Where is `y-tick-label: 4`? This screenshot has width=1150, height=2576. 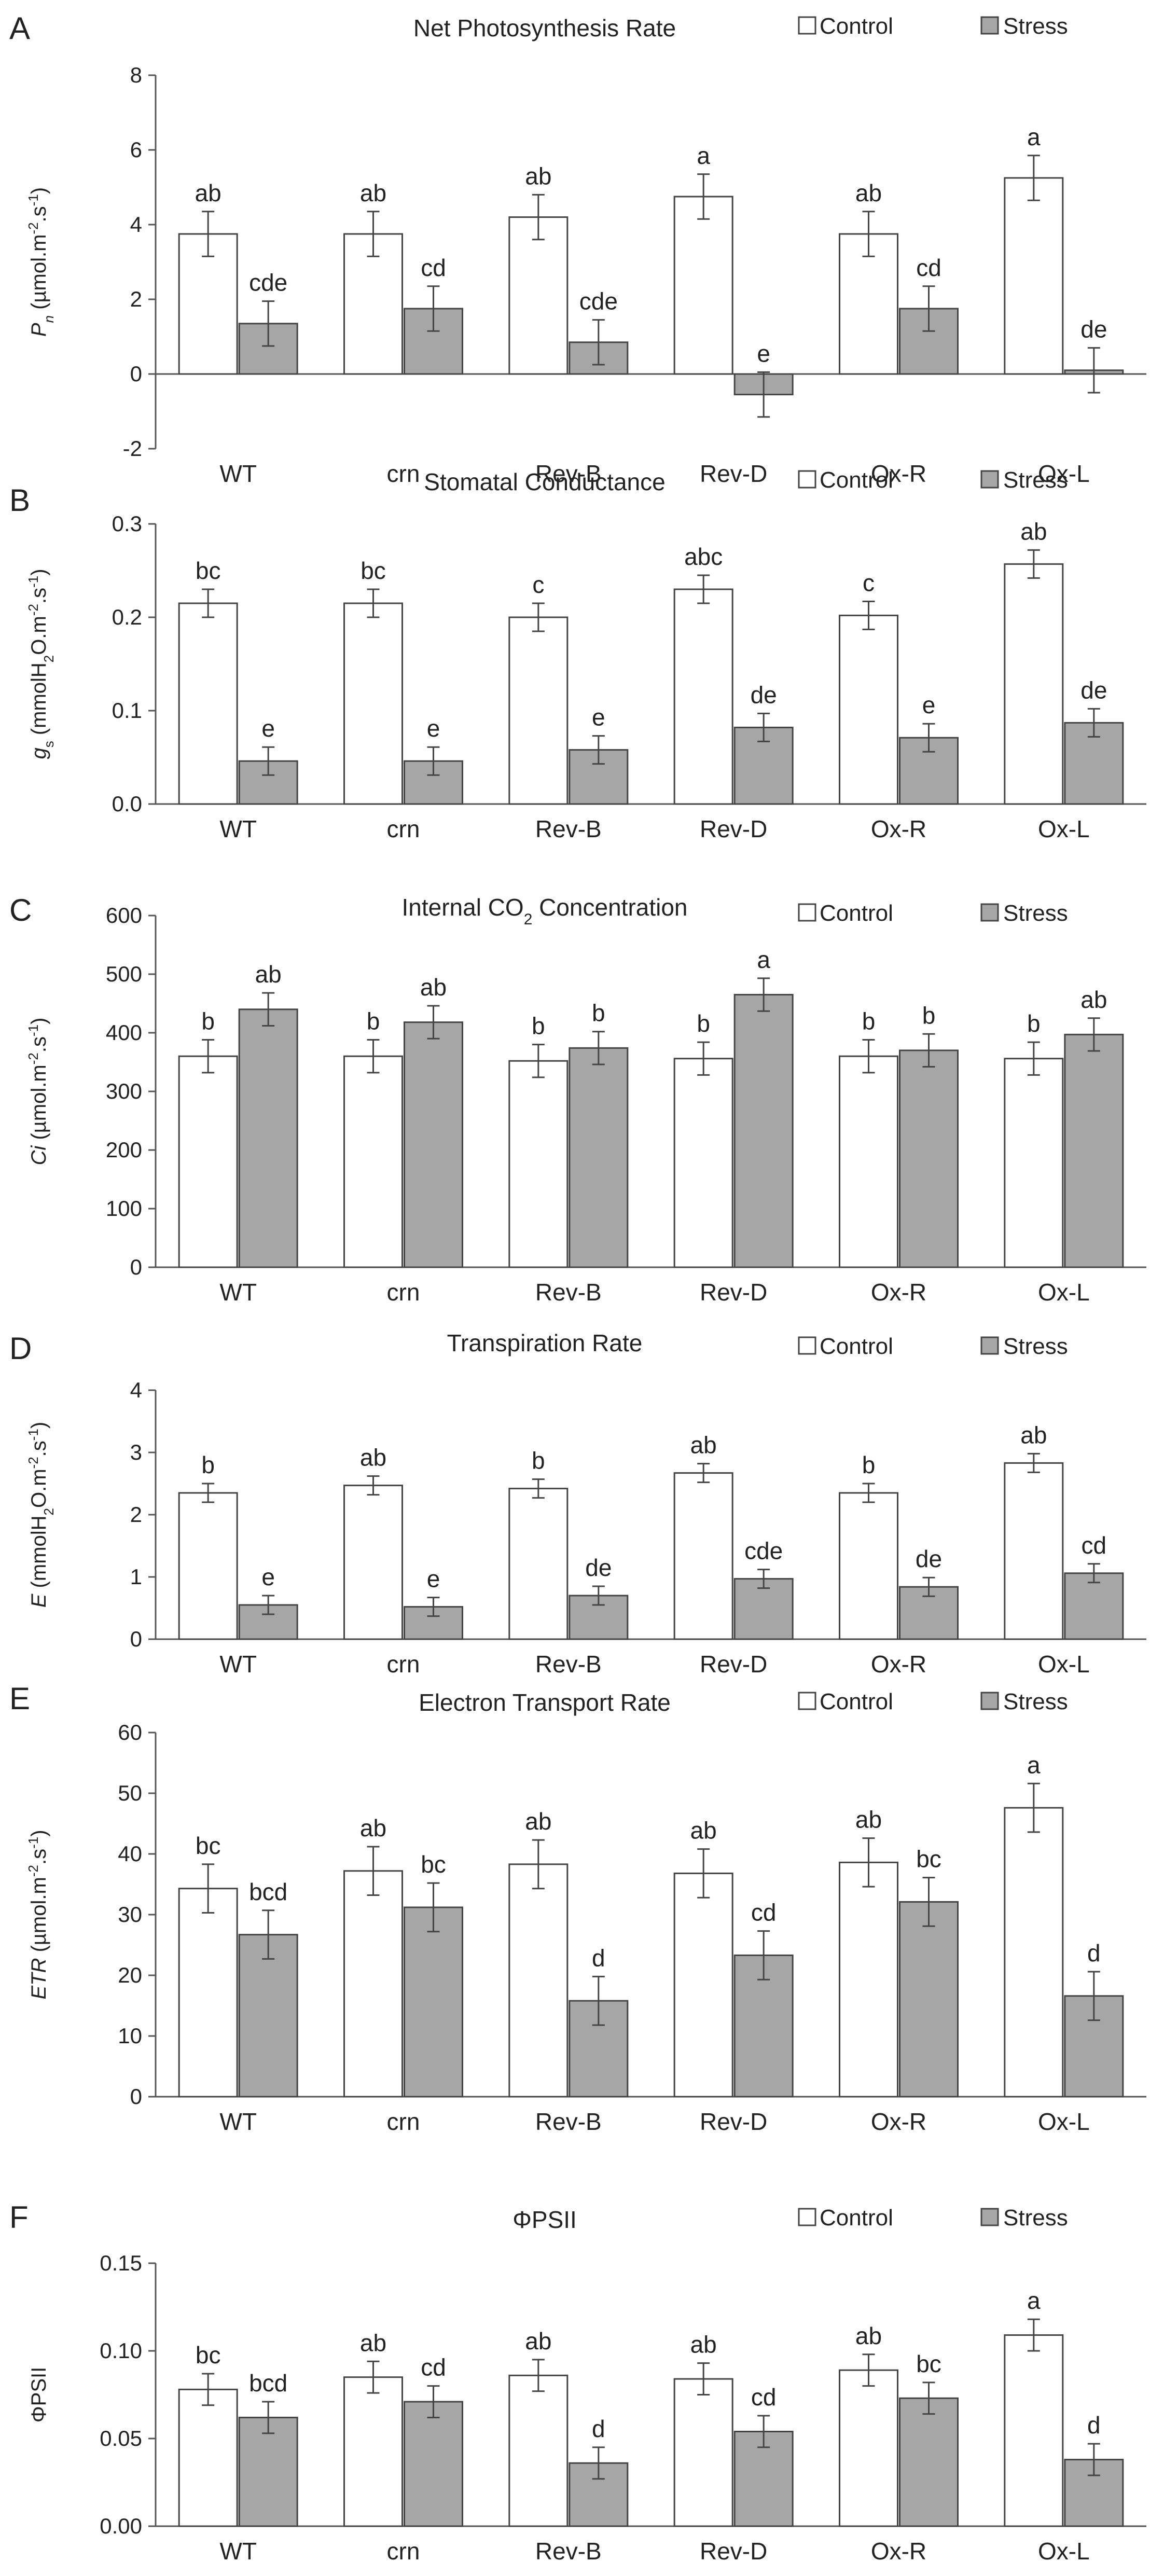
y-tick-label: 4 is located at coordinates (136, 1390).